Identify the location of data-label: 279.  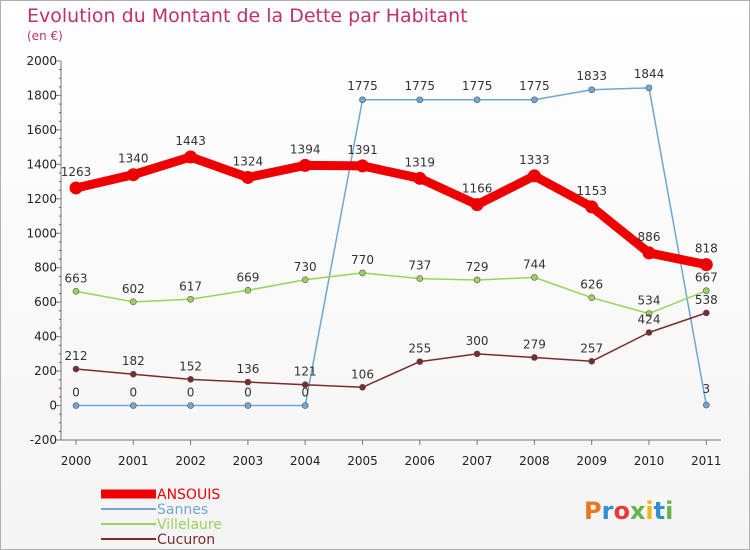
(534, 344).